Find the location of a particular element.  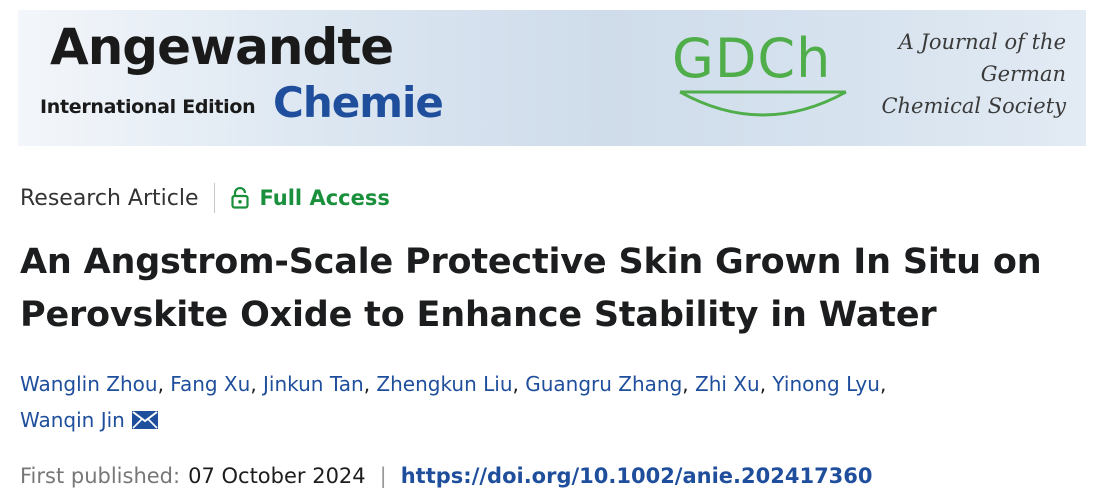

author-link: Wanglin Zhou is located at coordinates (89, 384).